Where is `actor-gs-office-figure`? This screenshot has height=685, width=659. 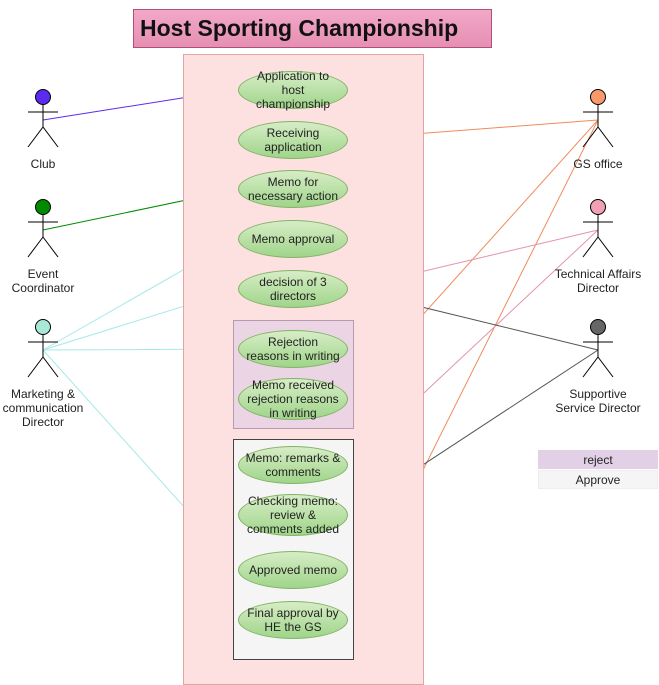 actor-gs-office-figure is located at coordinates (598, 118).